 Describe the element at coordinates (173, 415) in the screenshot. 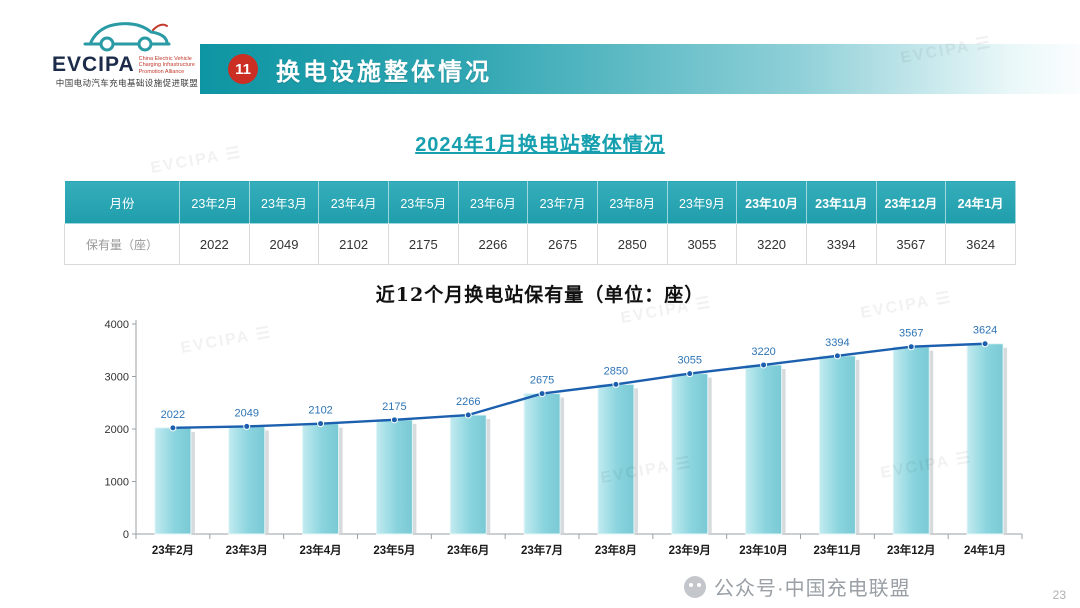

I see `data-label: 2022` at that location.